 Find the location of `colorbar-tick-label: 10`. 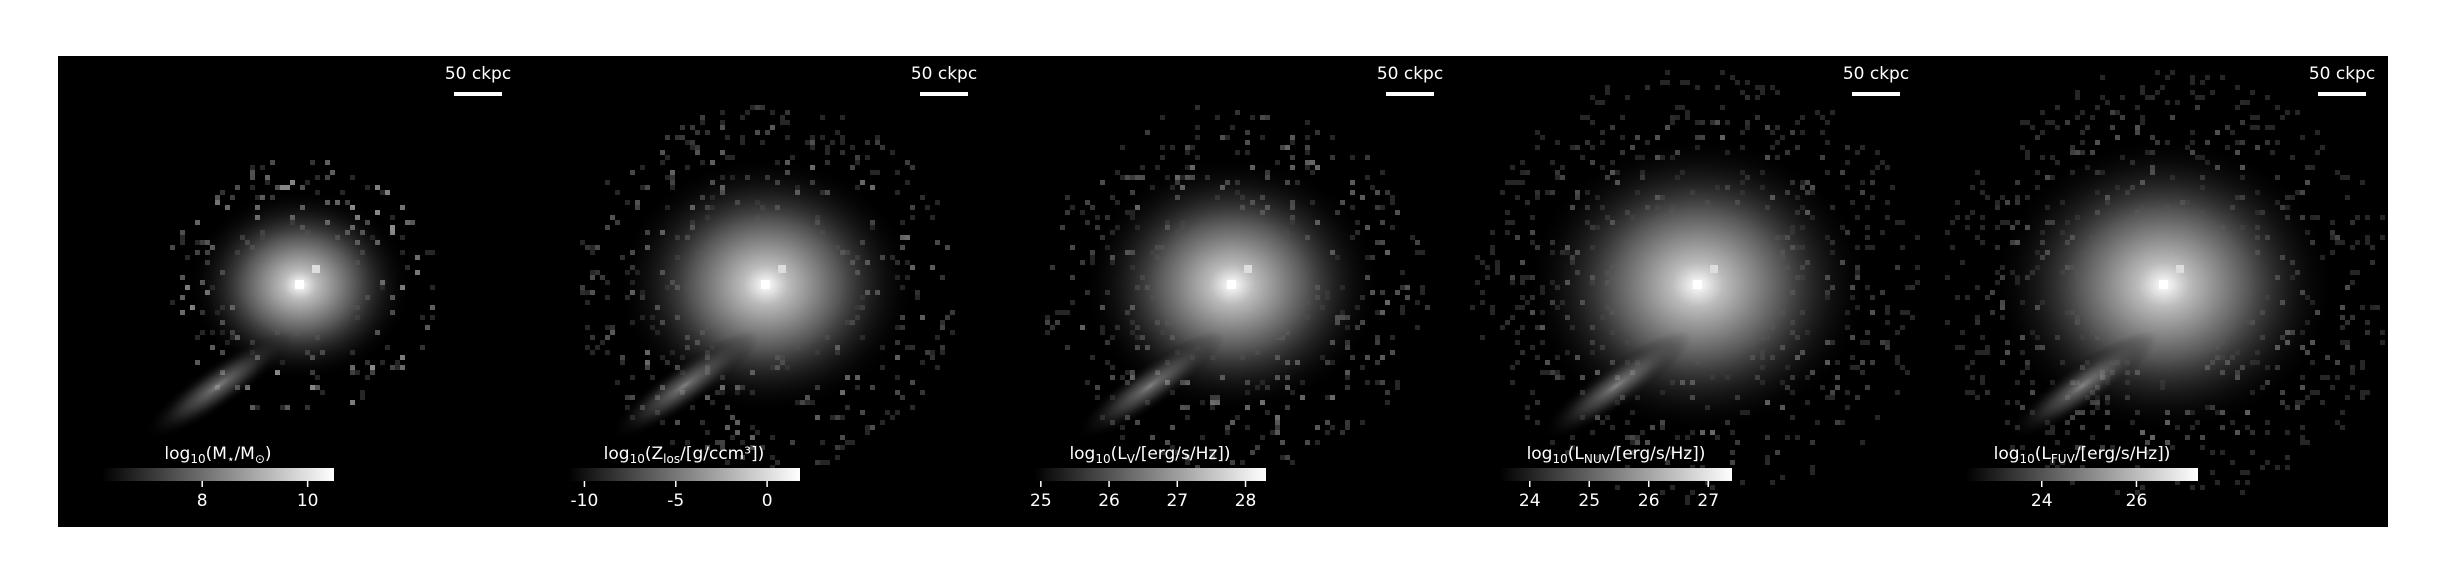

colorbar-tick-label: 10 is located at coordinates (308, 501).